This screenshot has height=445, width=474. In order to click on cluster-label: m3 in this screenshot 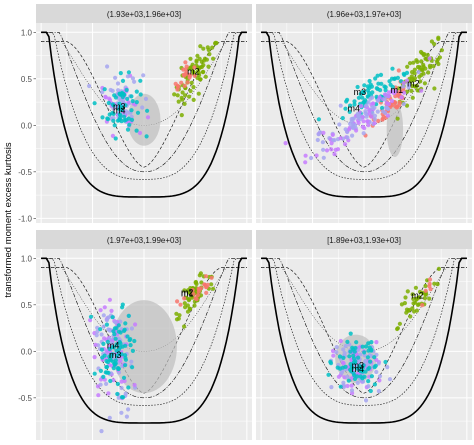, I will do `click(115, 355)`.